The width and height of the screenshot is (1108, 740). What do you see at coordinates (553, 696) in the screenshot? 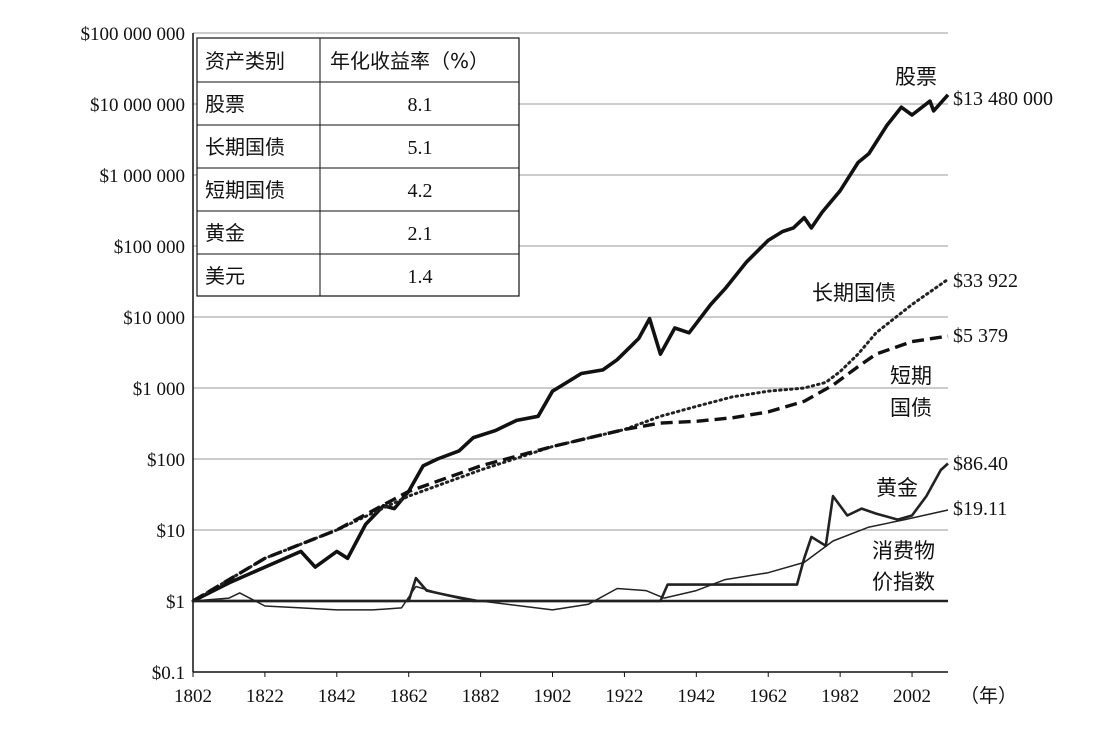
I see `x-tick-label: 1902` at bounding box center [553, 696].